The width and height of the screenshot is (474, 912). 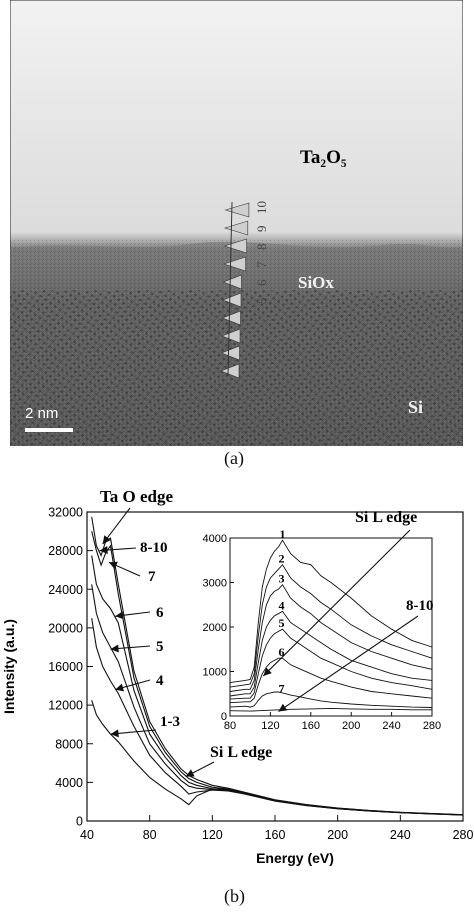 What do you see at coordinates (323, 157) in the screenshot?
I see `ta2o5-label: Ta₂O₅` at bounding box center [323, 157].